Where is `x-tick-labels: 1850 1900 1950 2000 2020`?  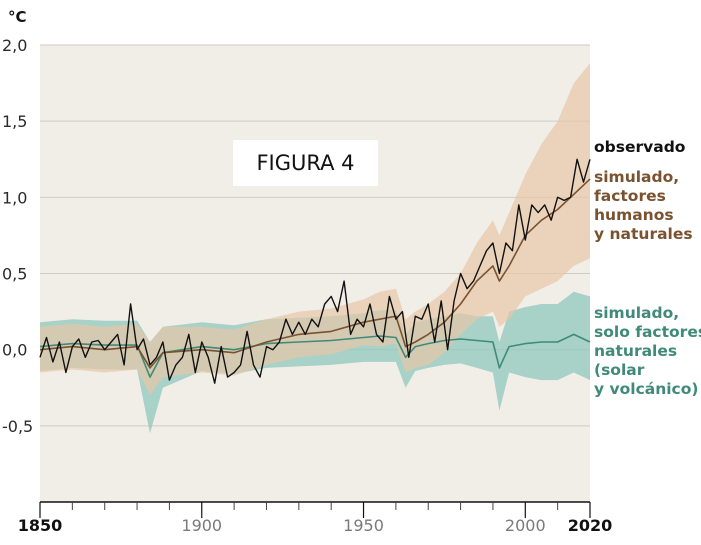 x-tick-labels: 1850 1900 1950 2000 2020 is located at coordinates (315, 525).